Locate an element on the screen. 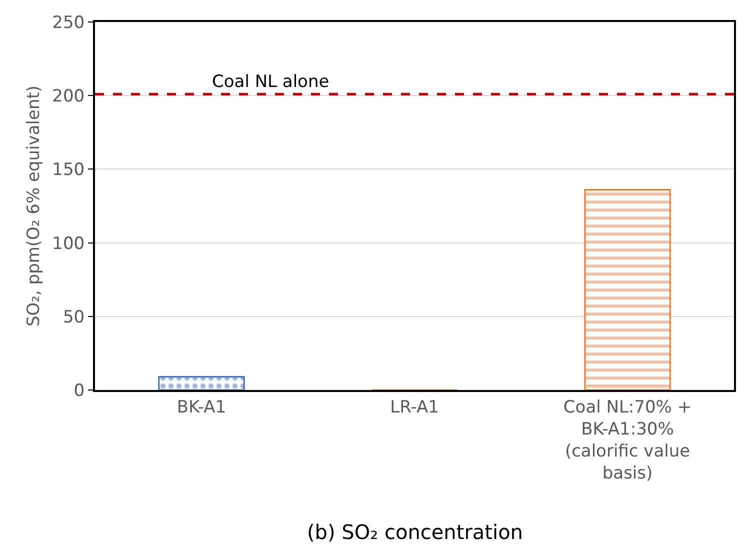  y-tick-label: 0 is located at coordinates (79, 390).